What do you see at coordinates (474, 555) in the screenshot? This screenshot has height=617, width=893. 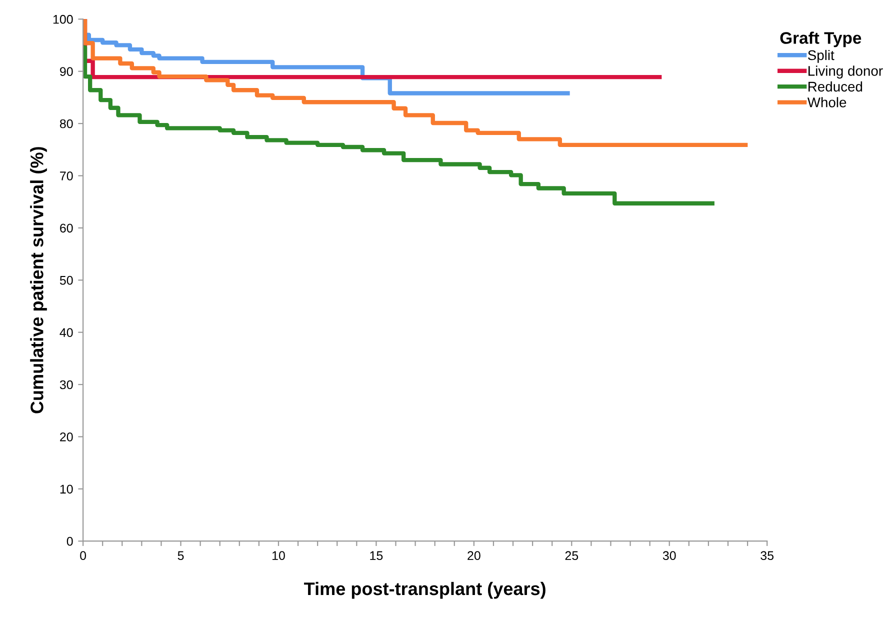 I see `x-tick-label: 20` at bounding box center [474, 555].